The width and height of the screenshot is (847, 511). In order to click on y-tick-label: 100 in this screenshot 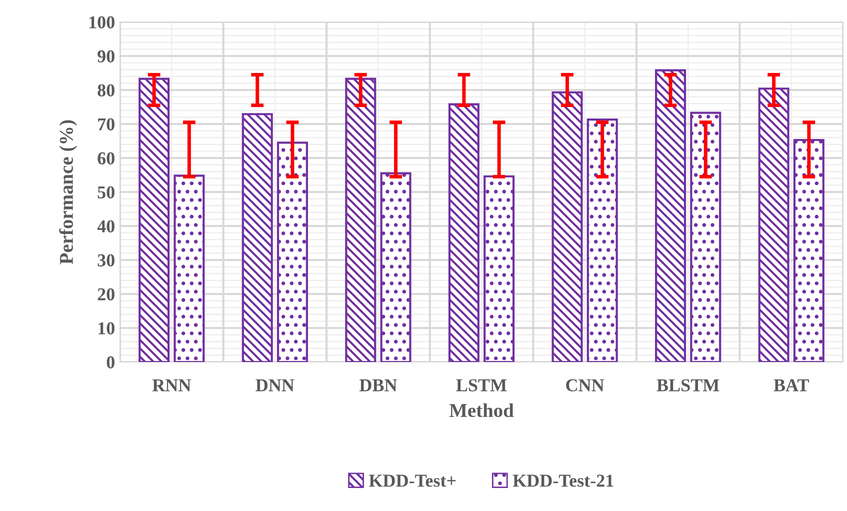, I will do `click(102, 22)`.